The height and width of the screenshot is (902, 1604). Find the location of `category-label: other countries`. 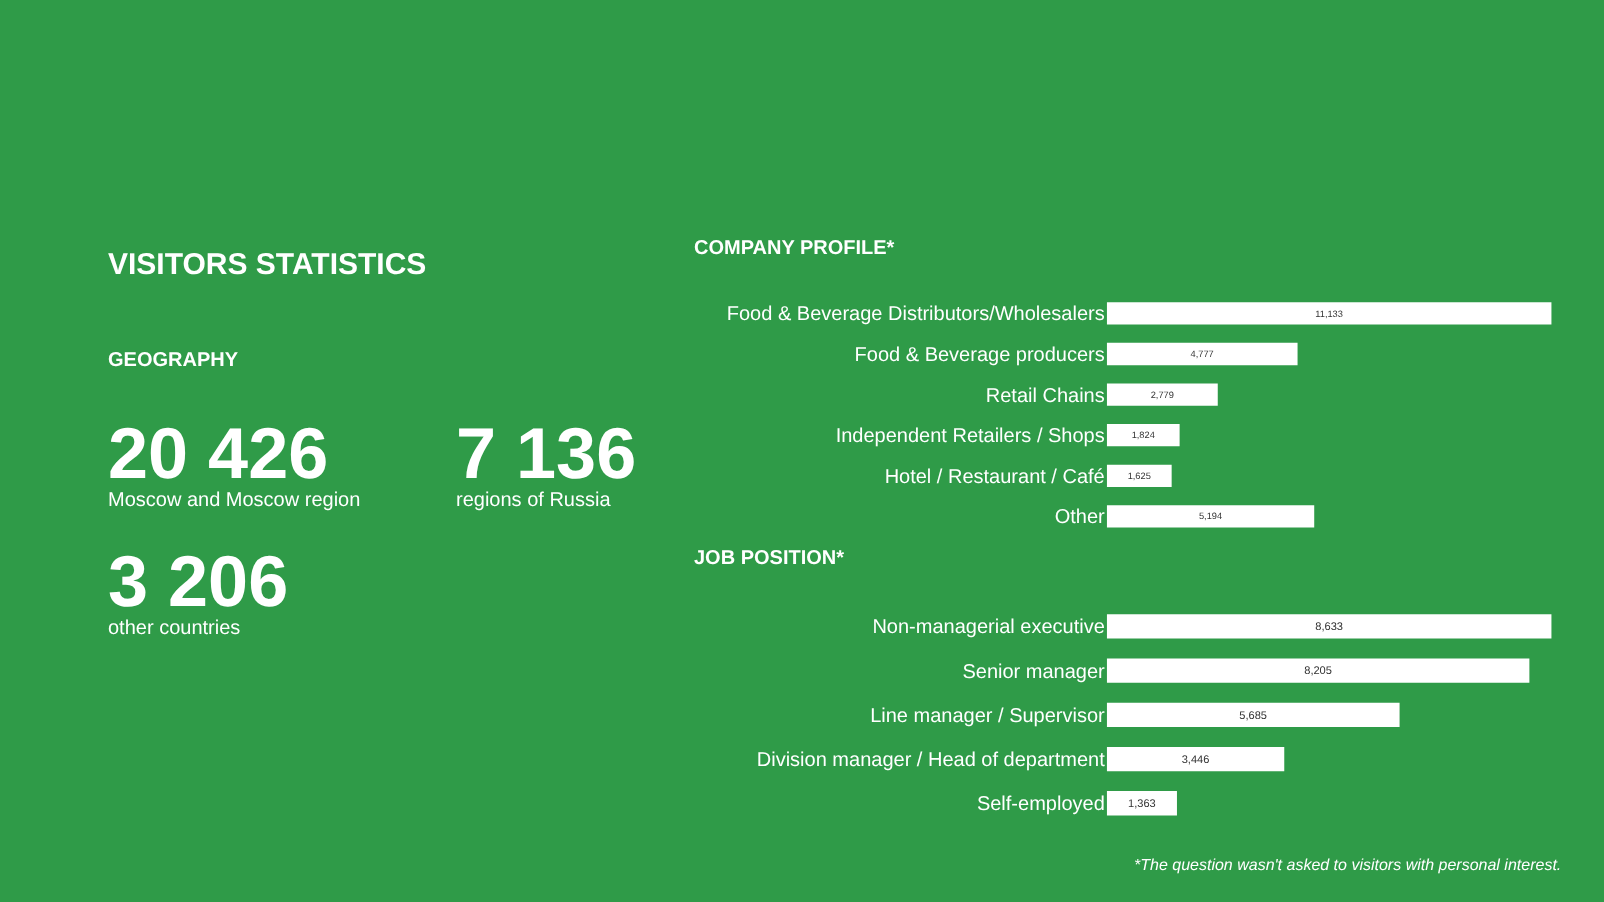

category-label: other countries is located at coordinates (174, 629).